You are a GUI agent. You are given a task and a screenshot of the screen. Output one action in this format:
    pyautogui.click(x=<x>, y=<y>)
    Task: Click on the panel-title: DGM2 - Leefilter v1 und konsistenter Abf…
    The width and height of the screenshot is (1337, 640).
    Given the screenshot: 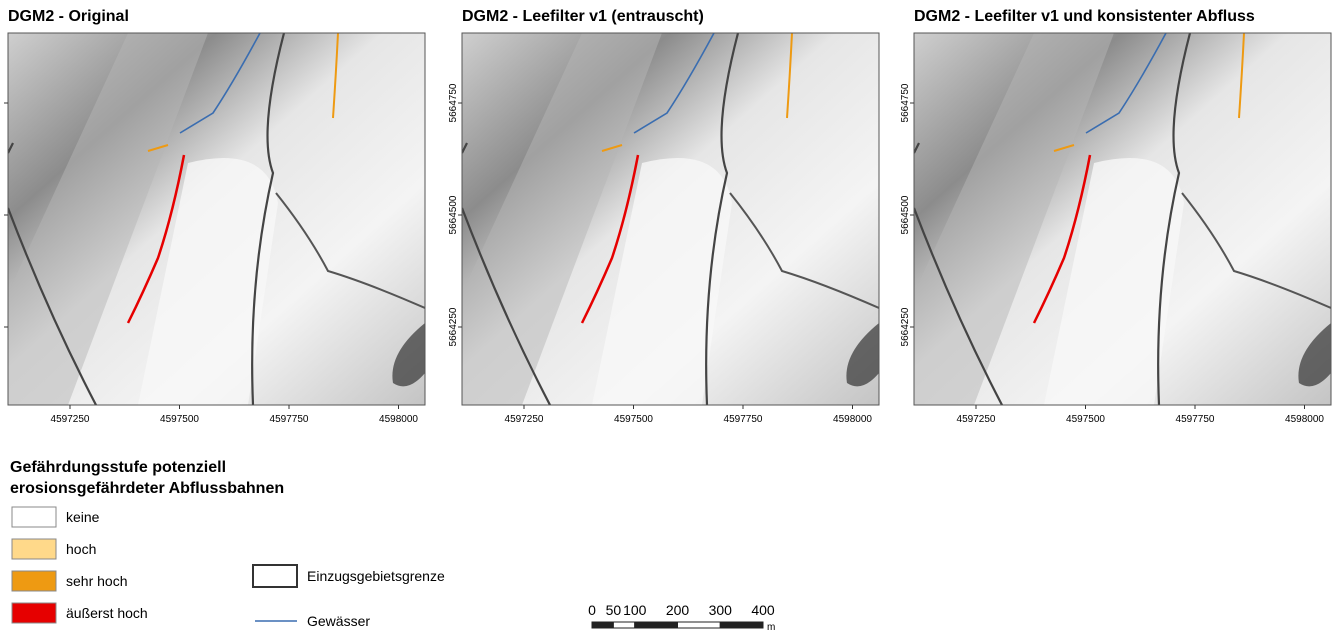 What is the action you would take?
    pyautogui.click(x=1084, y=16)
    